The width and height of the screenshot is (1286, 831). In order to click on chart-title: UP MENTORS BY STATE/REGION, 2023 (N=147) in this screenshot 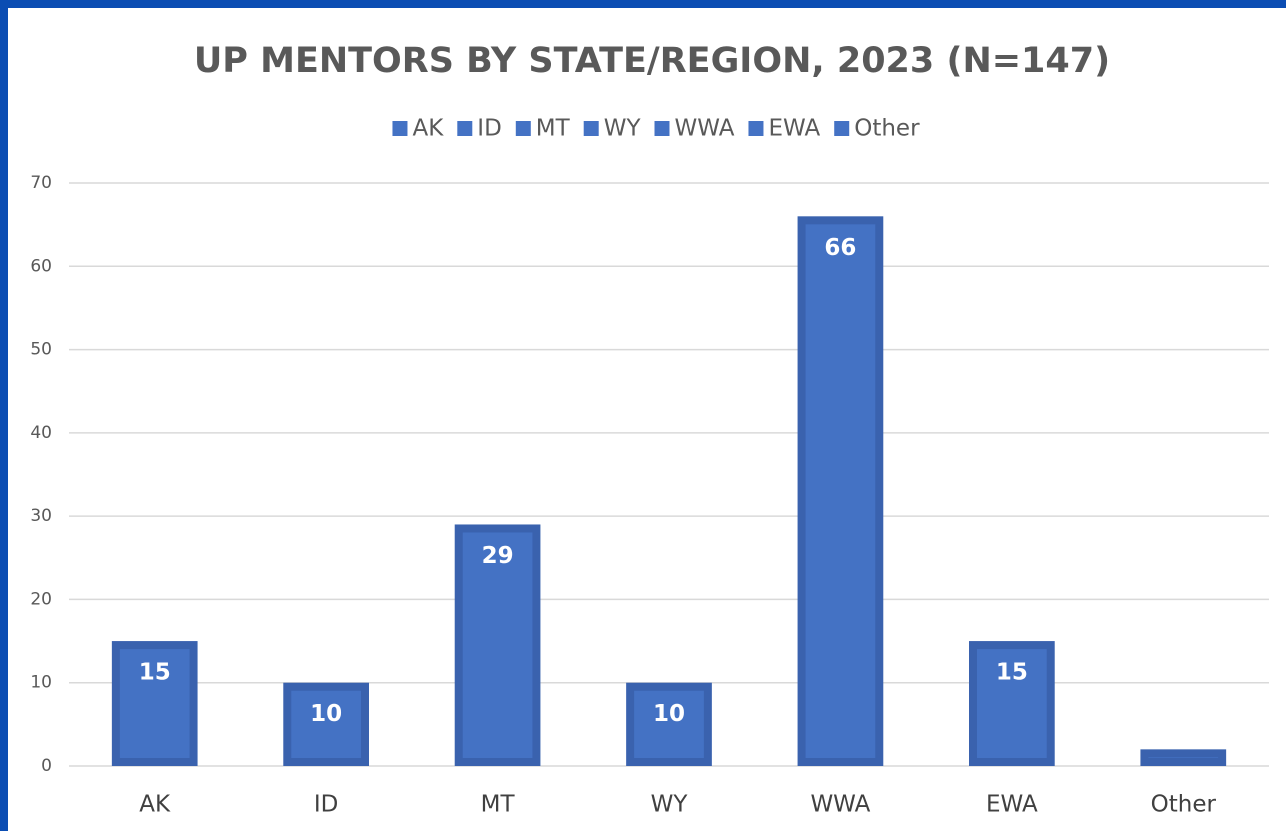, I will do `click(652, 61)`.